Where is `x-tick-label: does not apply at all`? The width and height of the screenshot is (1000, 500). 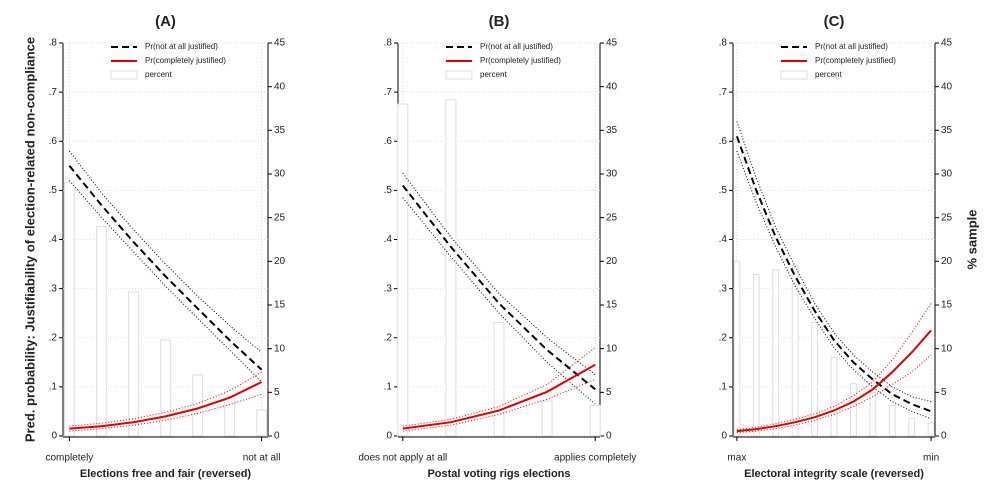
x-tick-label: does not apply at all is located at coordinates (402, 458).